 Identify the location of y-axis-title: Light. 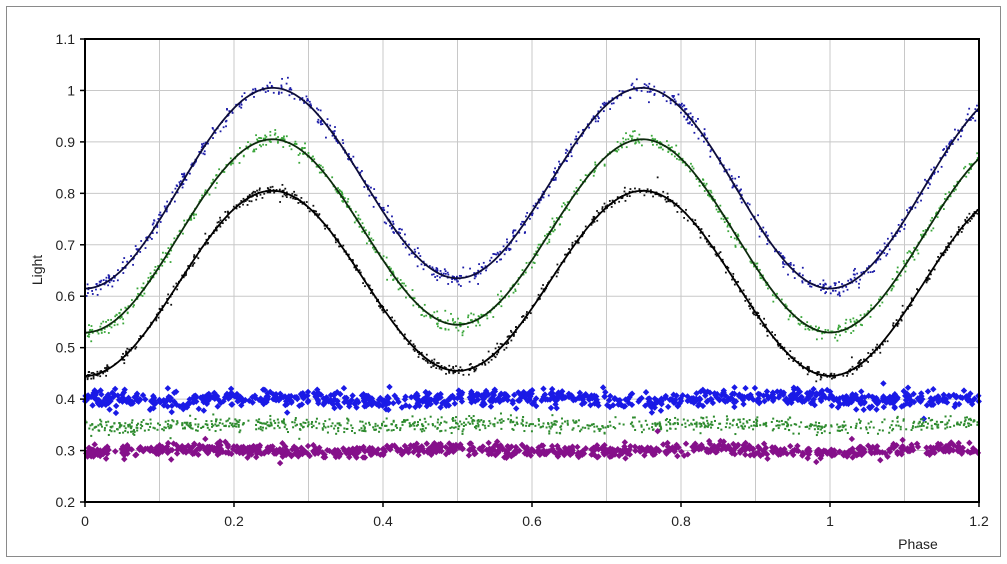
(37, 270).